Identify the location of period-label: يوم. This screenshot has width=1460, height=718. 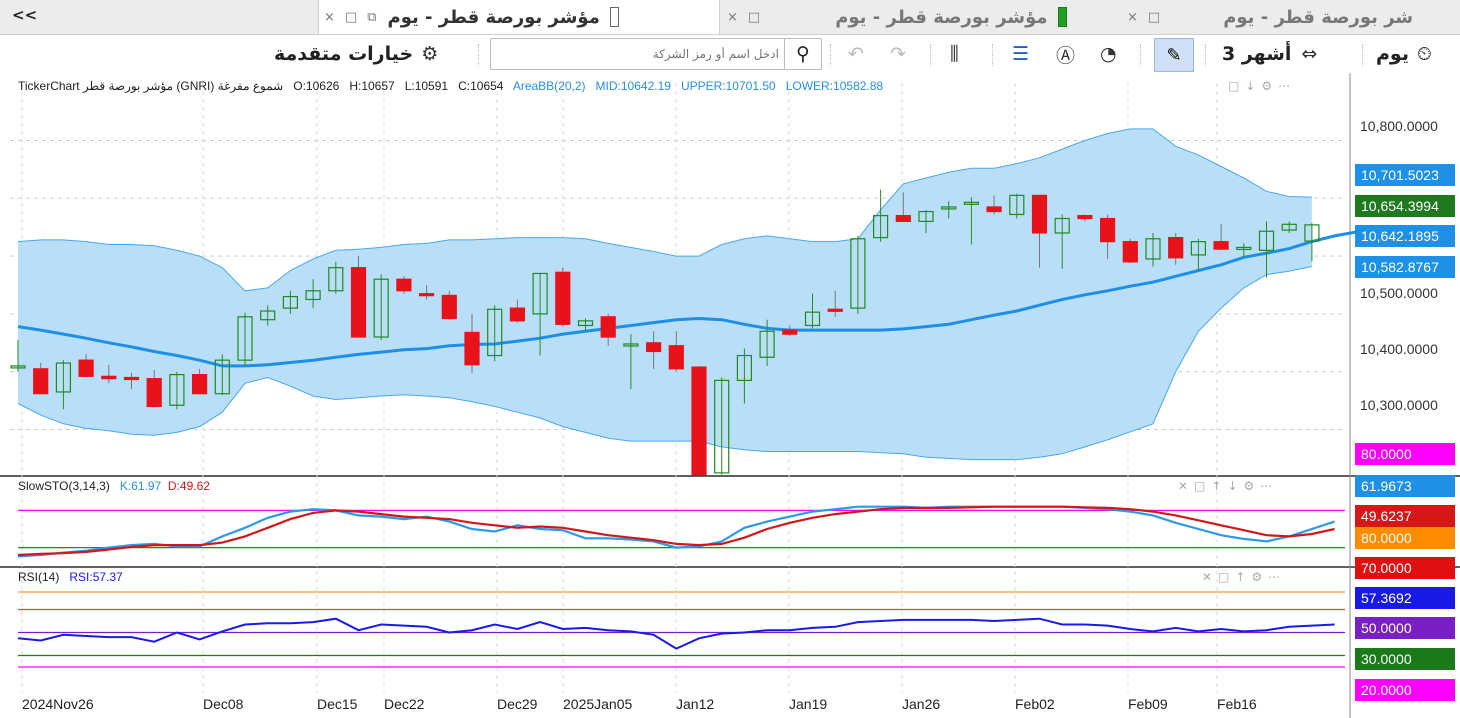
(1392, 54).